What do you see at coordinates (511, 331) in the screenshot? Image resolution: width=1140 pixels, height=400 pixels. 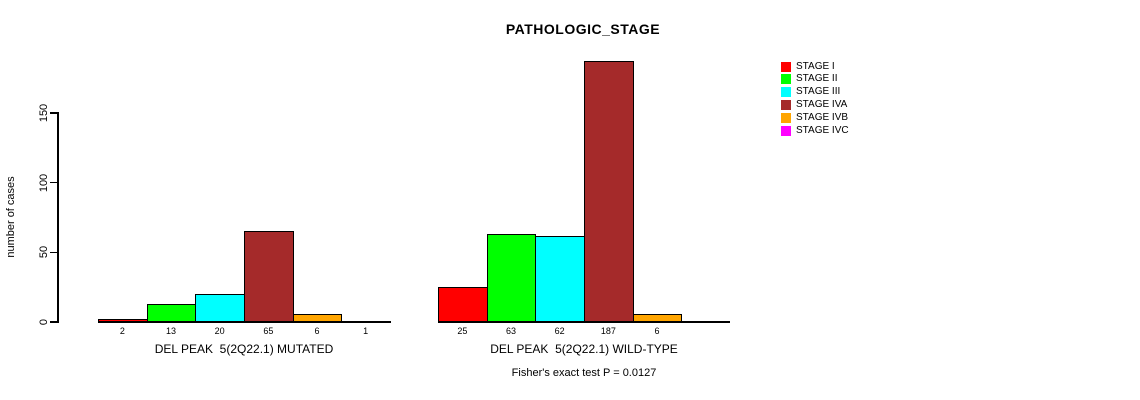 I see `bar-value-label: 63` at bounding box center [511, 331].